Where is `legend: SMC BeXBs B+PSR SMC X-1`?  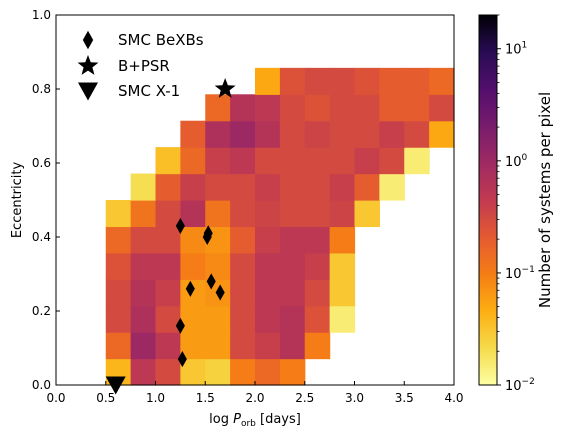
legend: SMC BeXBs B+PSR SMC X-1 is located at coordinates (140, 65).